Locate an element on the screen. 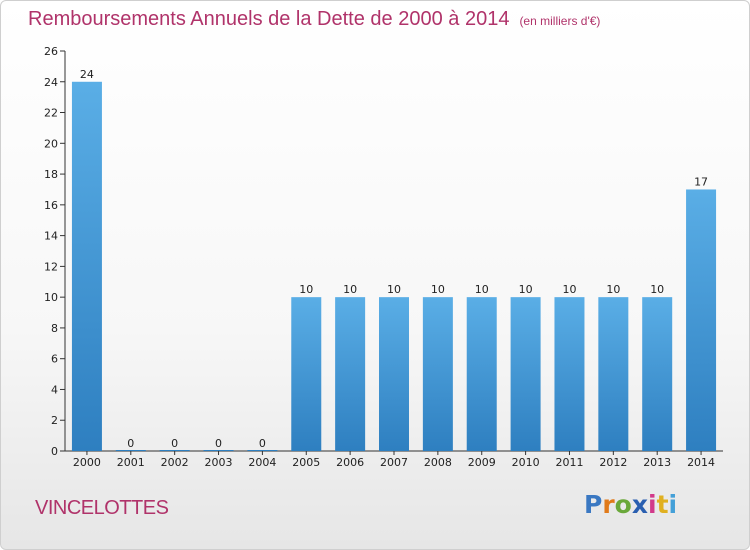  value-label: 24 is located at coordinates (87, 74).